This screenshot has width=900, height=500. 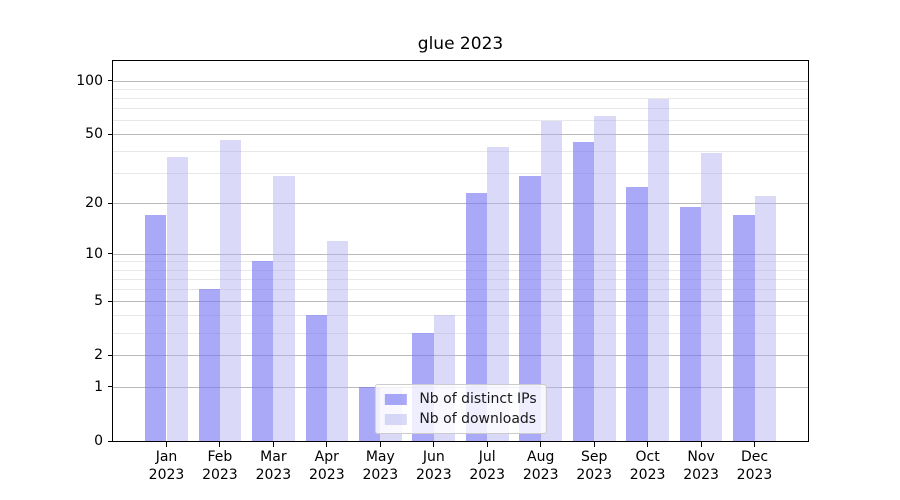 I want to click on chart-title: glue 2023, so click(x=460, y=44).